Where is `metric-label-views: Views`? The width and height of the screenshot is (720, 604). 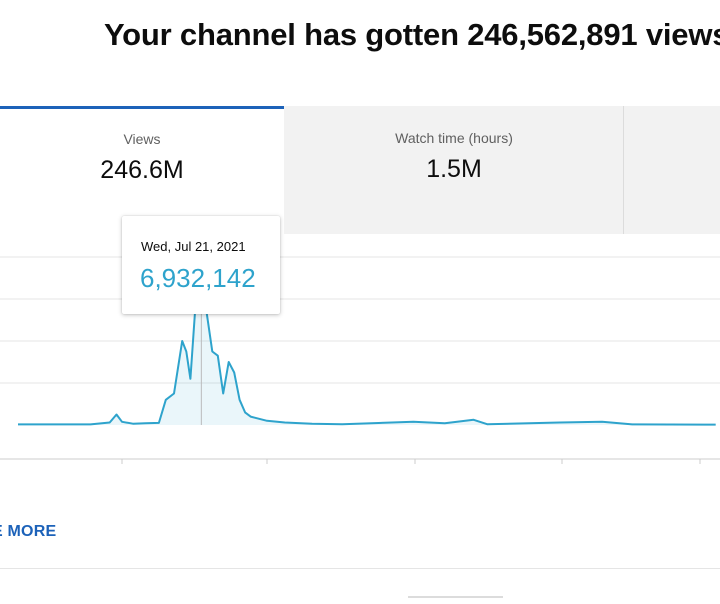 metric-label-views: Views is located at coordinates (142, 139).